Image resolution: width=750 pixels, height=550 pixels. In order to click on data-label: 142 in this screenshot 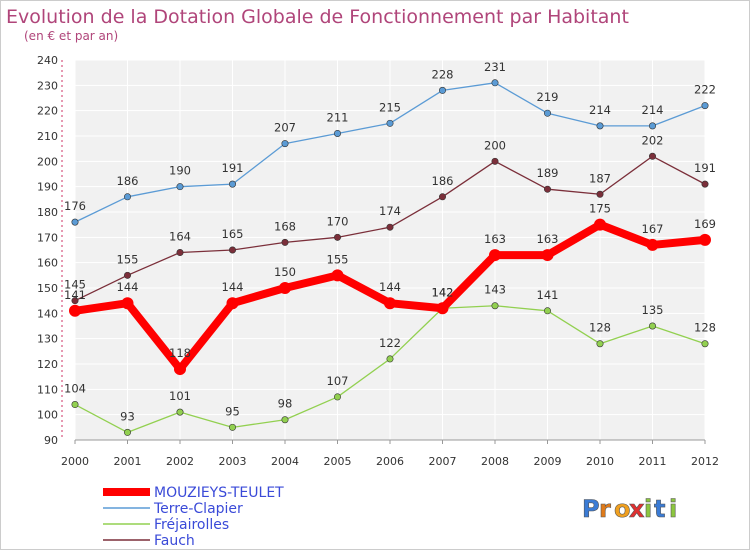, I will do `click(443, 292)`.